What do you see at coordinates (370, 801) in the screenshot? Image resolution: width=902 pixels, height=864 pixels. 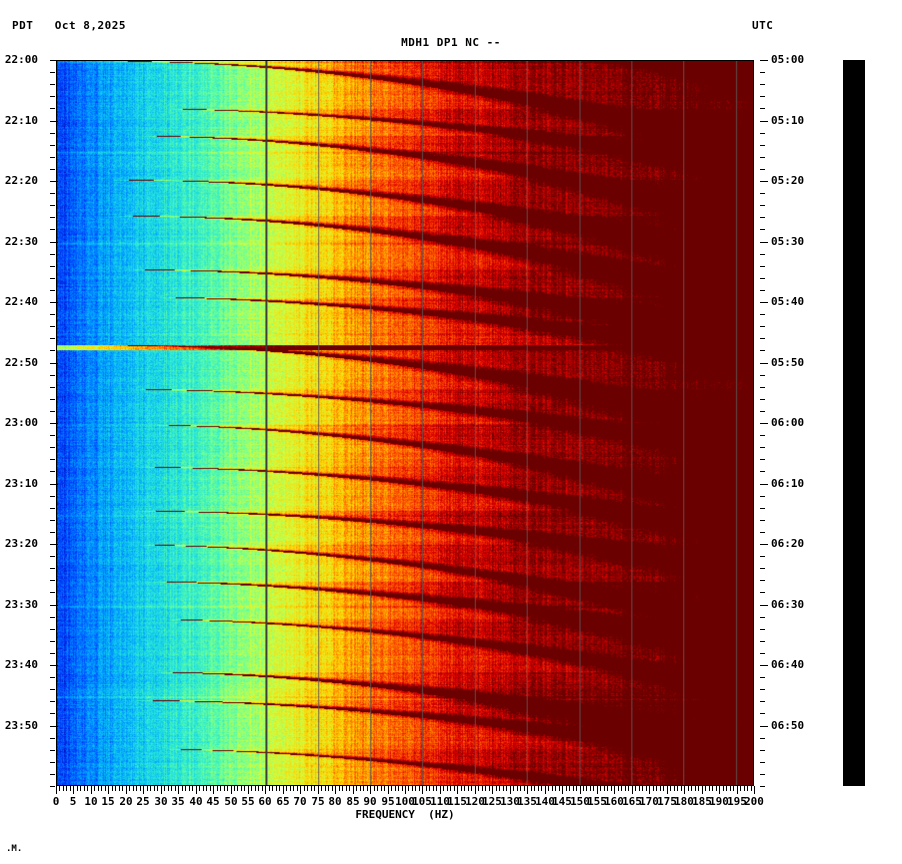 I see `frequency-label: 90` at bounding box center [370, 801].